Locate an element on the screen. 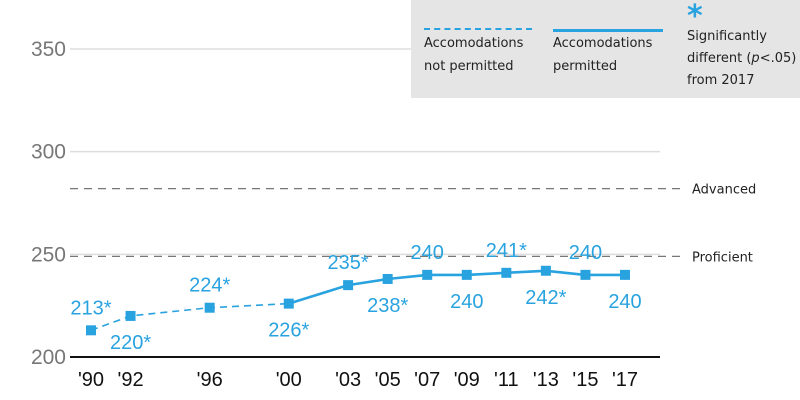  x-tick-label: '11 is located at coordinates (506, 380).